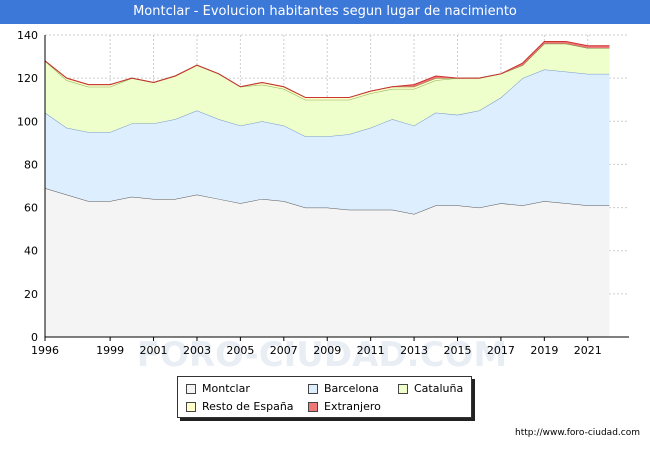 Image resolution: width=650 pixels, height=450 pixels. Describe the element at coordinates (414, 350) in the screenshot. I see `x-tick-label: 2013` at that location.